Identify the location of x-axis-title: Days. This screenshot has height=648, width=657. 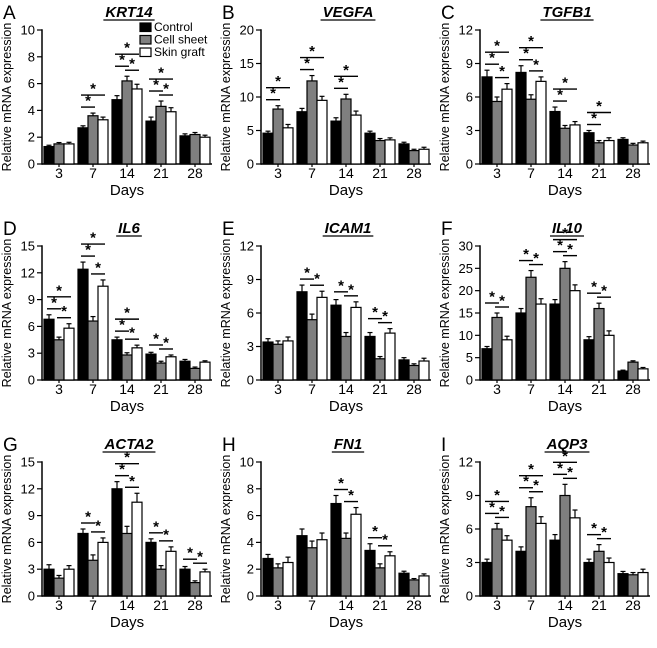
(565, 622).